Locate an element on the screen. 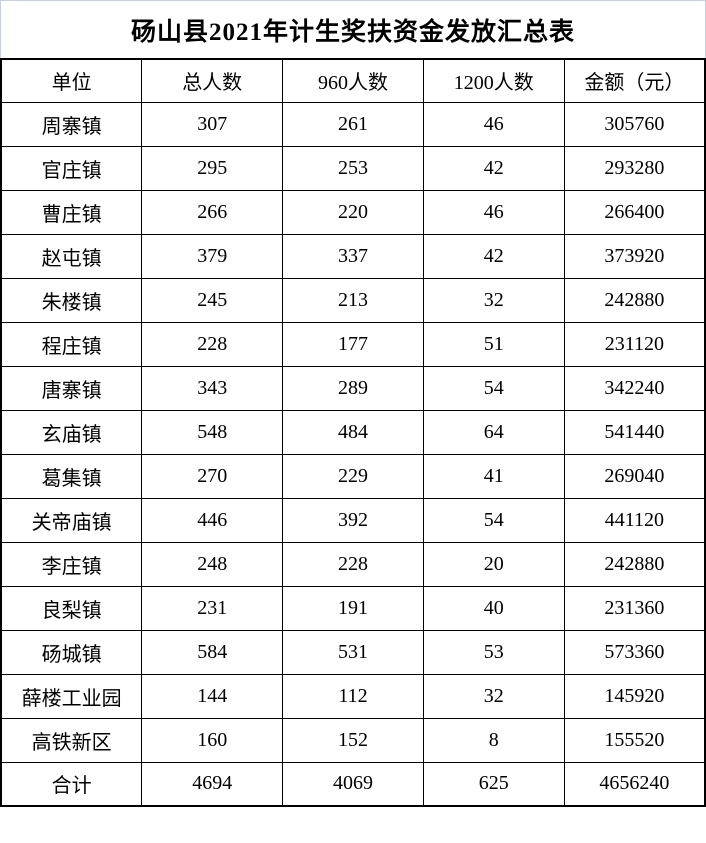 The image size is (706, 843). value-cell: 392 is located at coordinates (353, 520).